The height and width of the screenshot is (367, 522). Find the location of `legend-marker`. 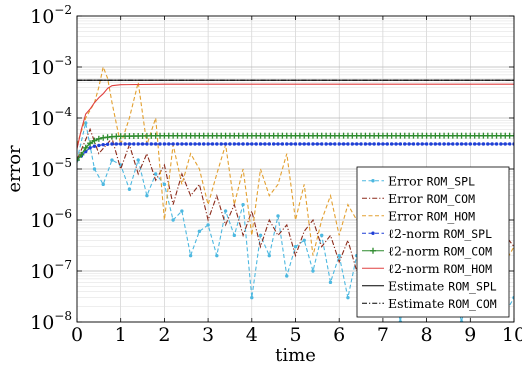

legend-marker is located at coordinates (372, 233).